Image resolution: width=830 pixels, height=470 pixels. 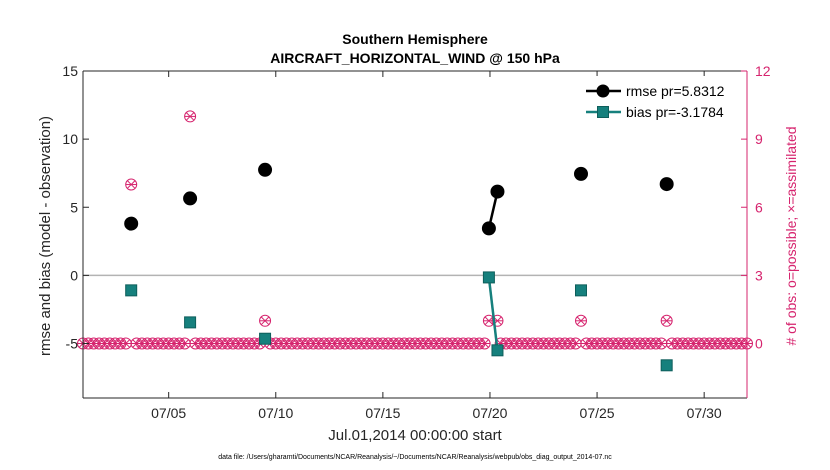 What do you see at coordinates (168, 413) in the screenshot?
I see `x-tick-label: 07/05` at bounding box center [168, 413].